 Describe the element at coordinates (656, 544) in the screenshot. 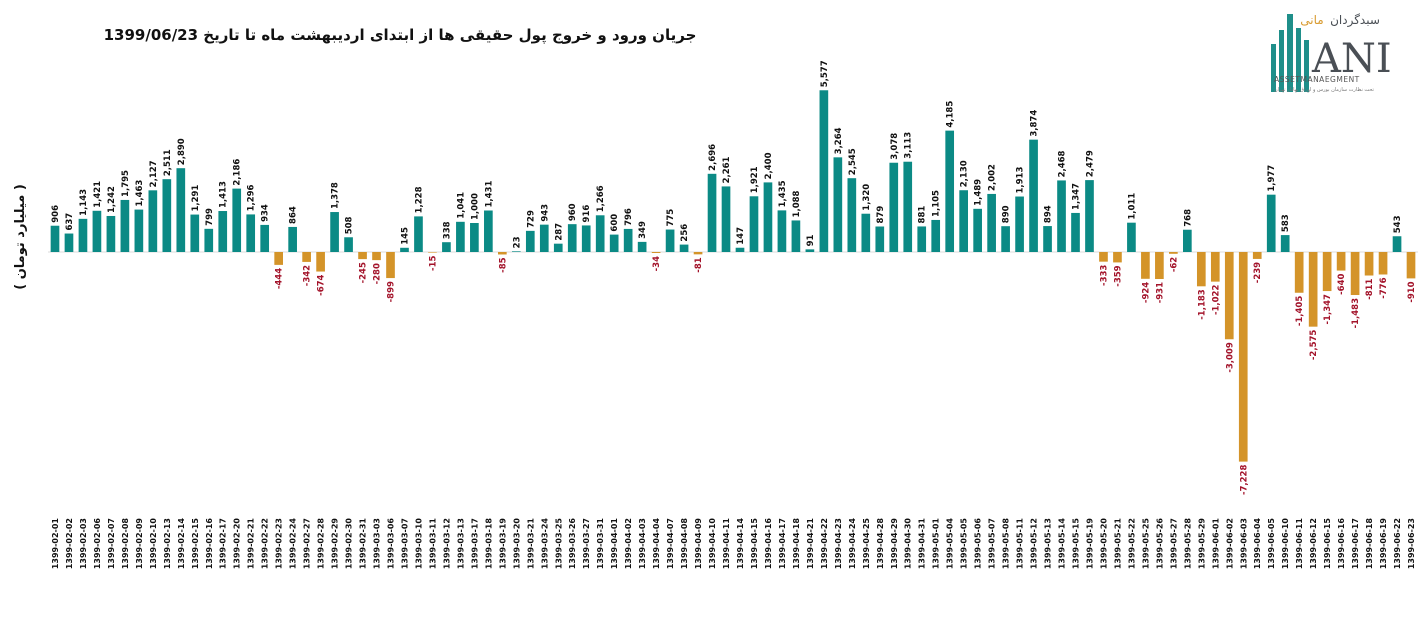

I see `x-tick-1399-04-04: 1399-04-04` at that location.